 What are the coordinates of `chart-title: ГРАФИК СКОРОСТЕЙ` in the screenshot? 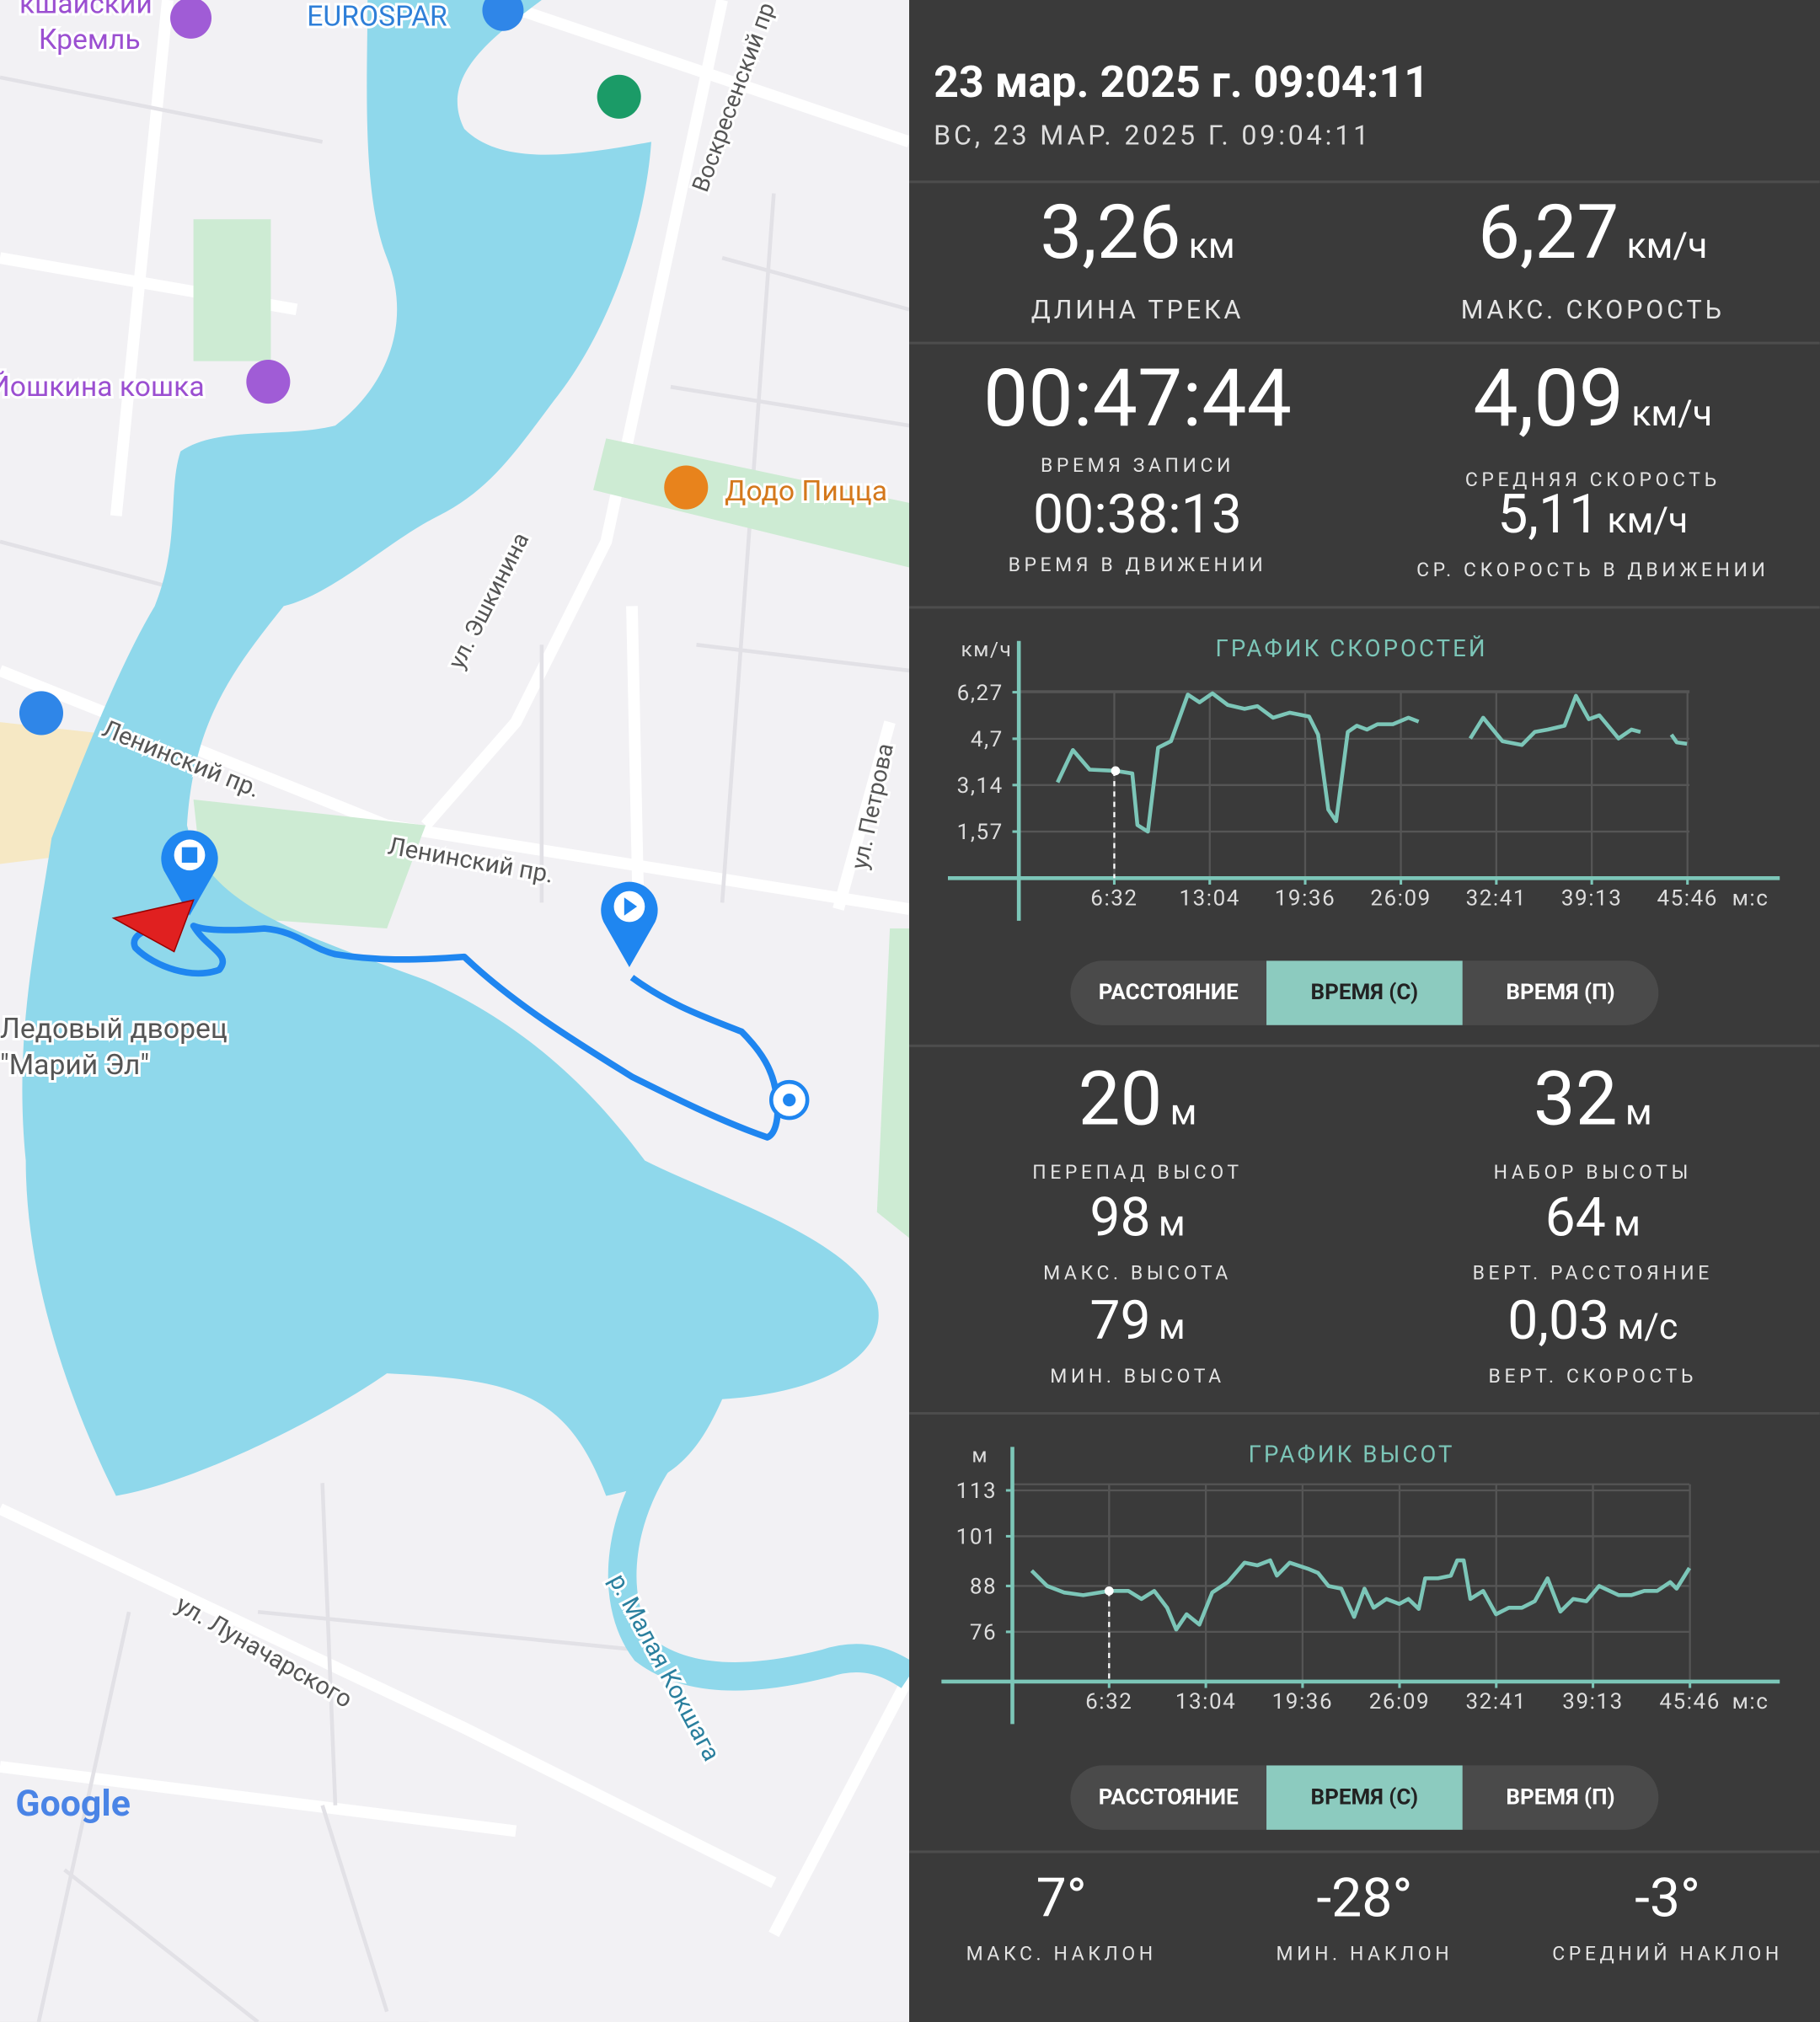 It's located at (1352, 648).